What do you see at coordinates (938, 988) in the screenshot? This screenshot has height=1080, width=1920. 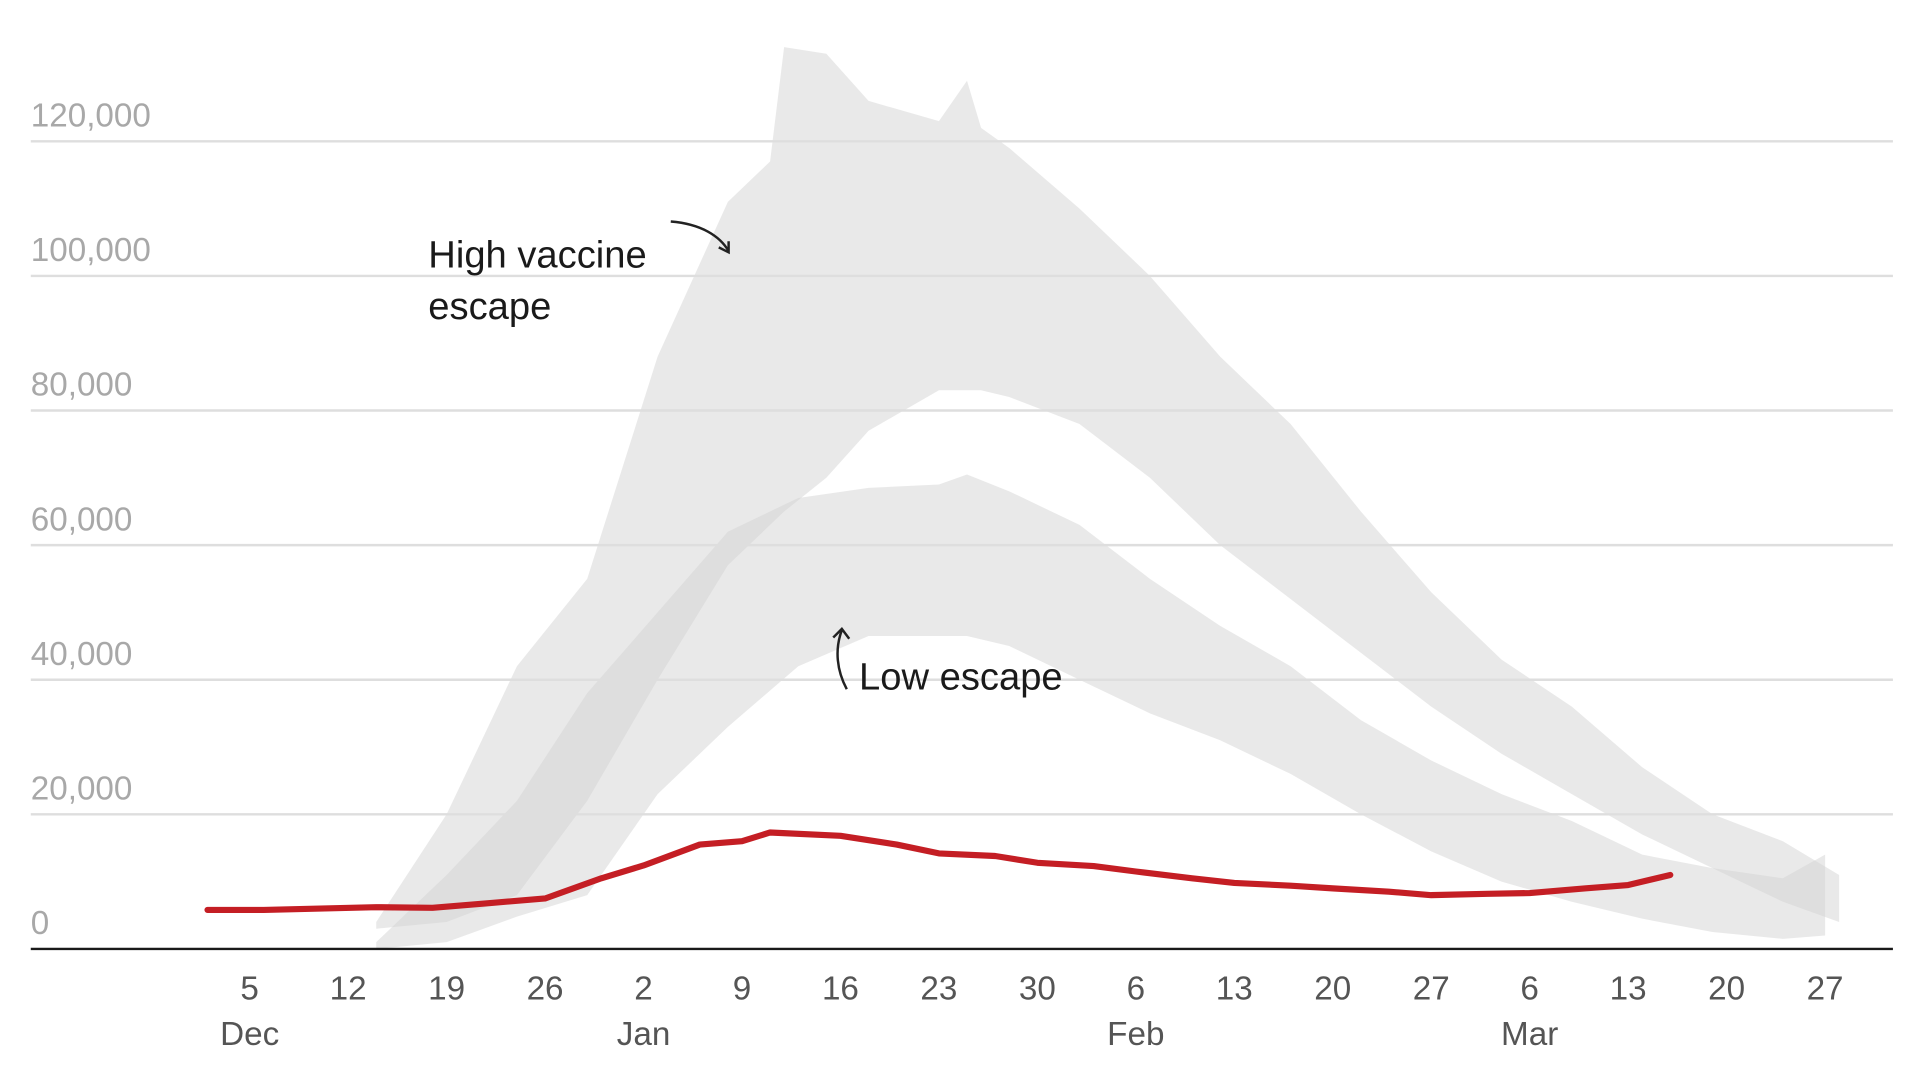 I see `x-tick-label: 23` at bounding box center [938, 988].